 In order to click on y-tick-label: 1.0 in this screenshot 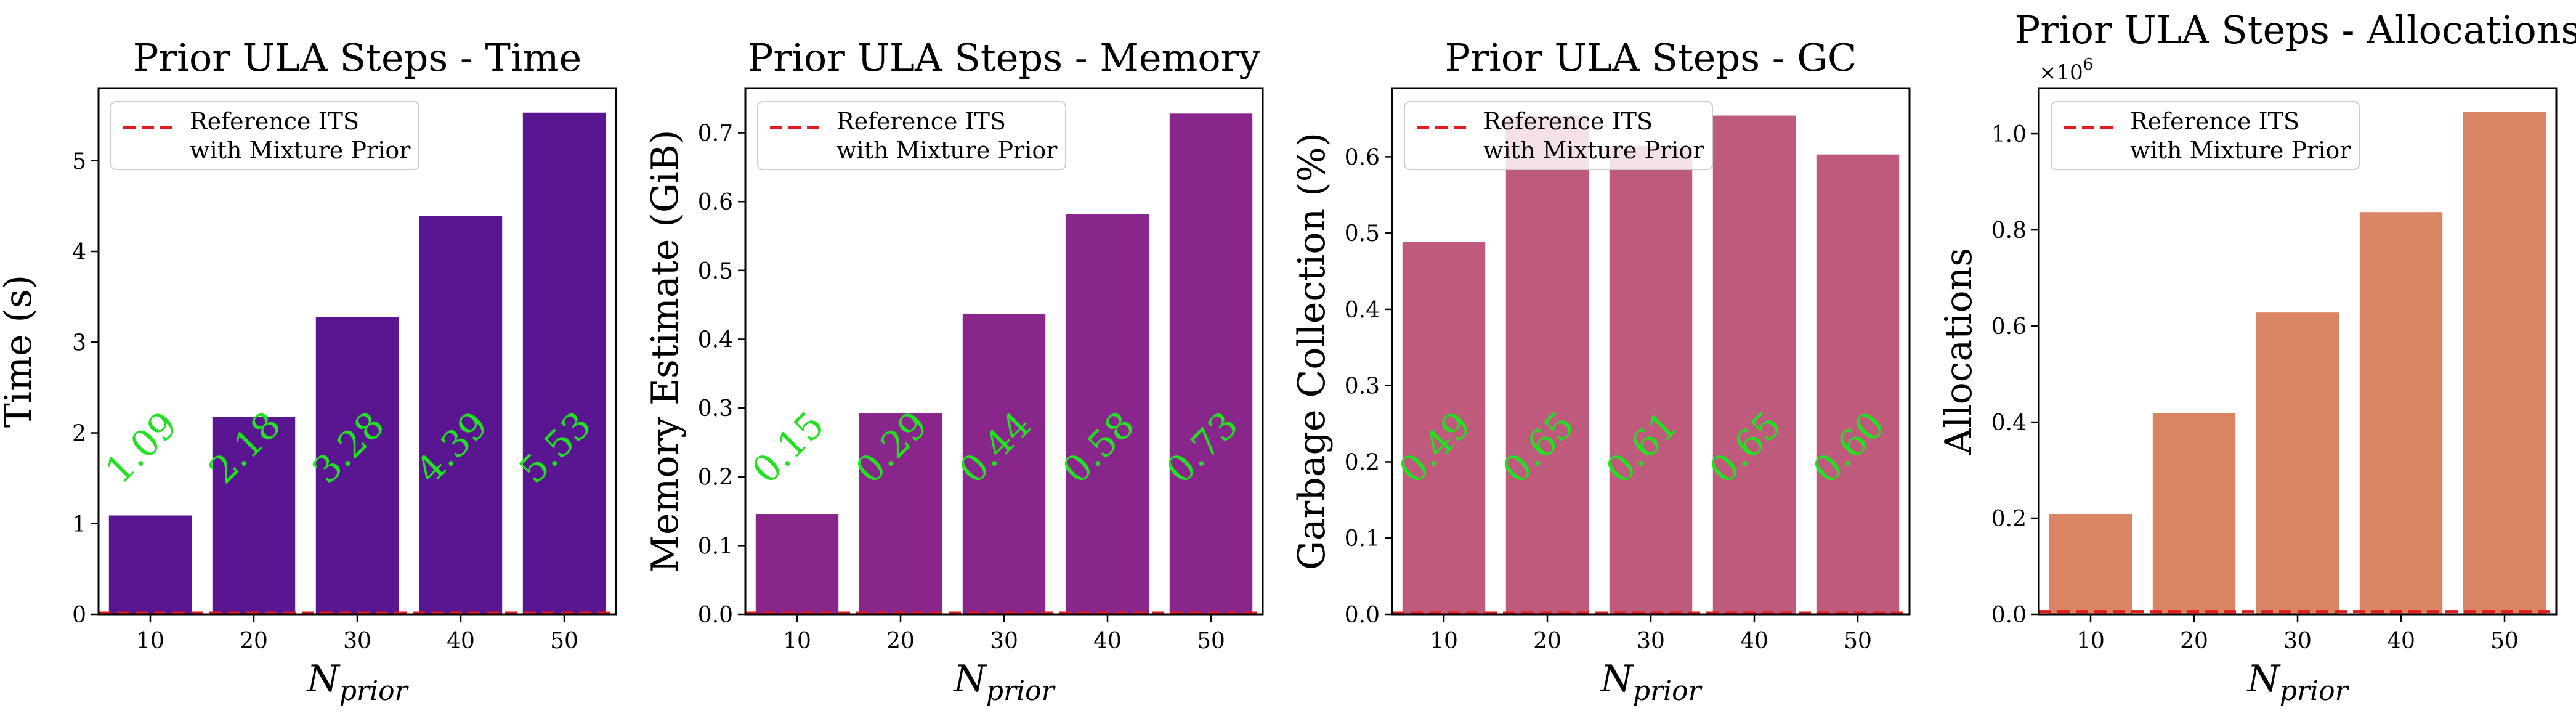, I will do `click(2009, 134)`.